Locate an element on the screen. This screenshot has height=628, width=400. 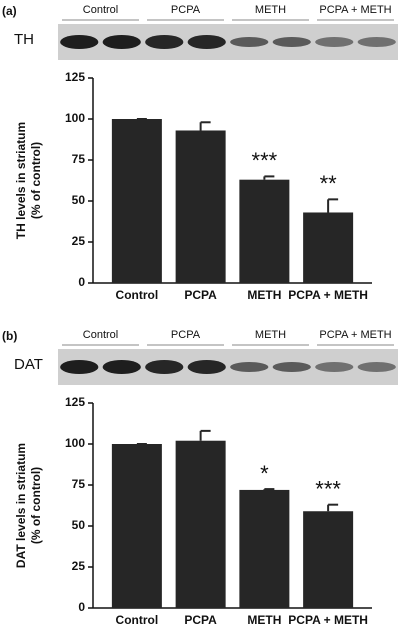
blot-label: DAT is located at coordinates (28, 364).